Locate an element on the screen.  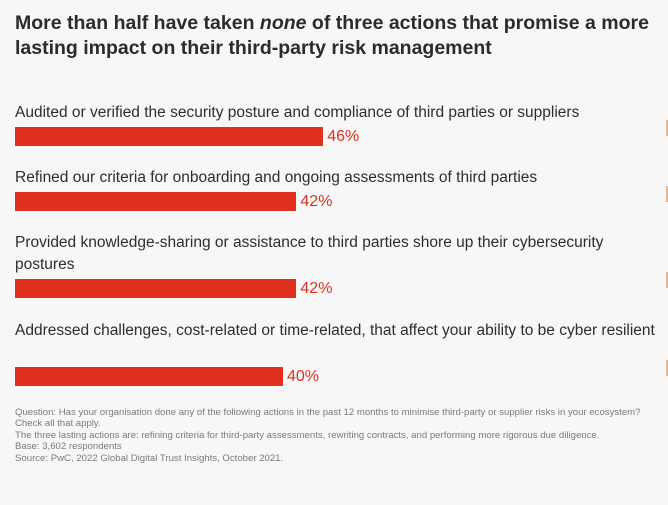
title-part-1: More than half have taken is located at coordinates (137, 23).